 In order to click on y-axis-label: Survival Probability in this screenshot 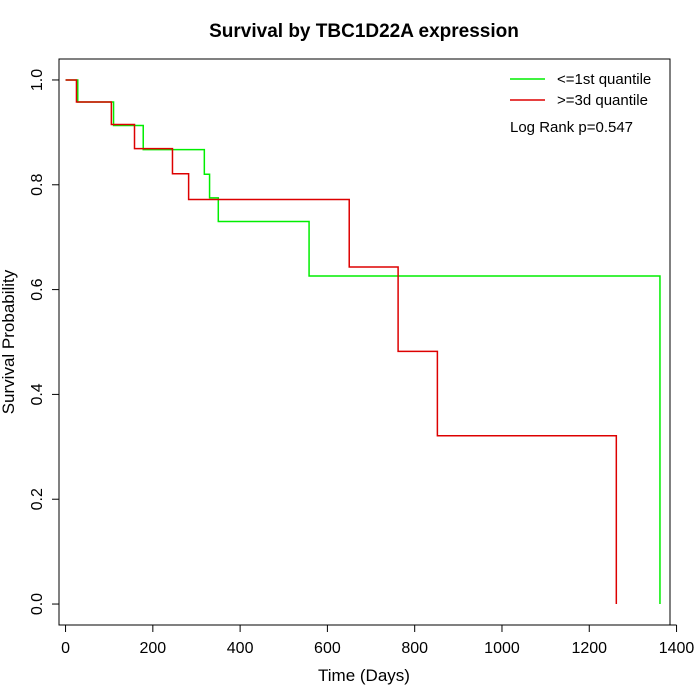, I will do `click(9, 341)`.